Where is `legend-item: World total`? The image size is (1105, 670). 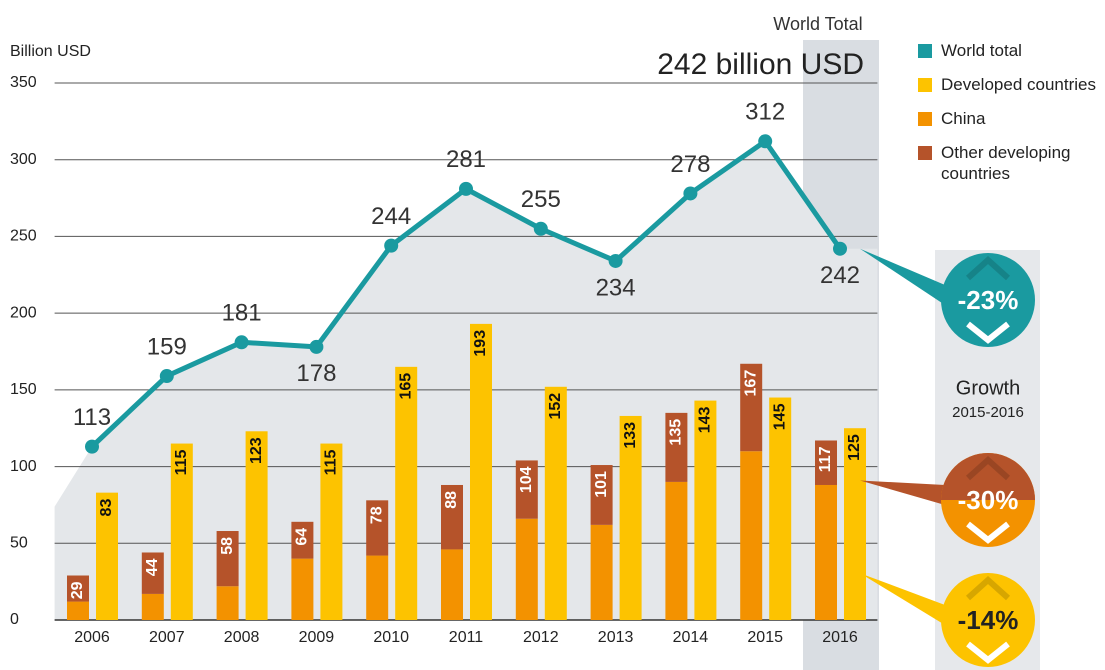 legend-item: World total is located at coordinates (1010, 50).